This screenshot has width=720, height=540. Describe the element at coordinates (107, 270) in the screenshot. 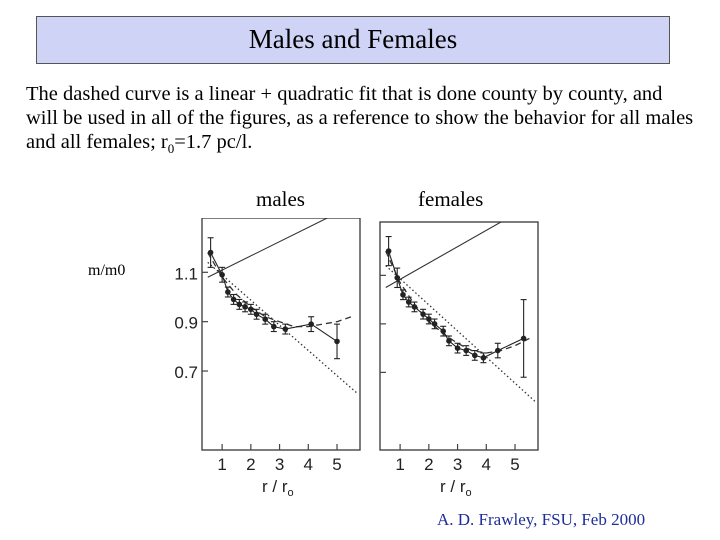

I see `y-axis-label: m/m0` at that location.